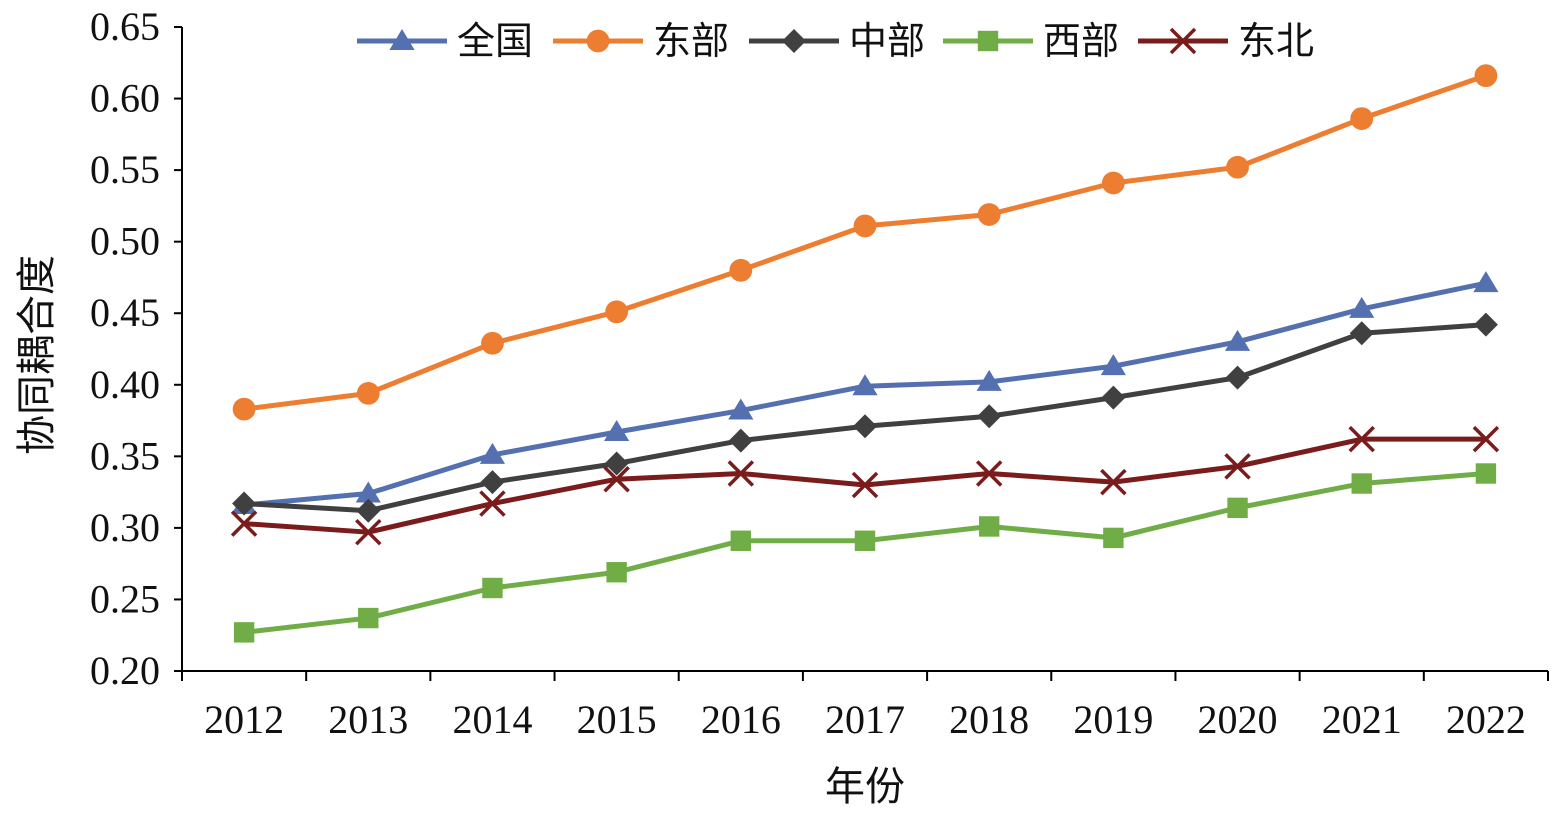  I want to click on x-tick-label: 2020, so click(1238, 719).